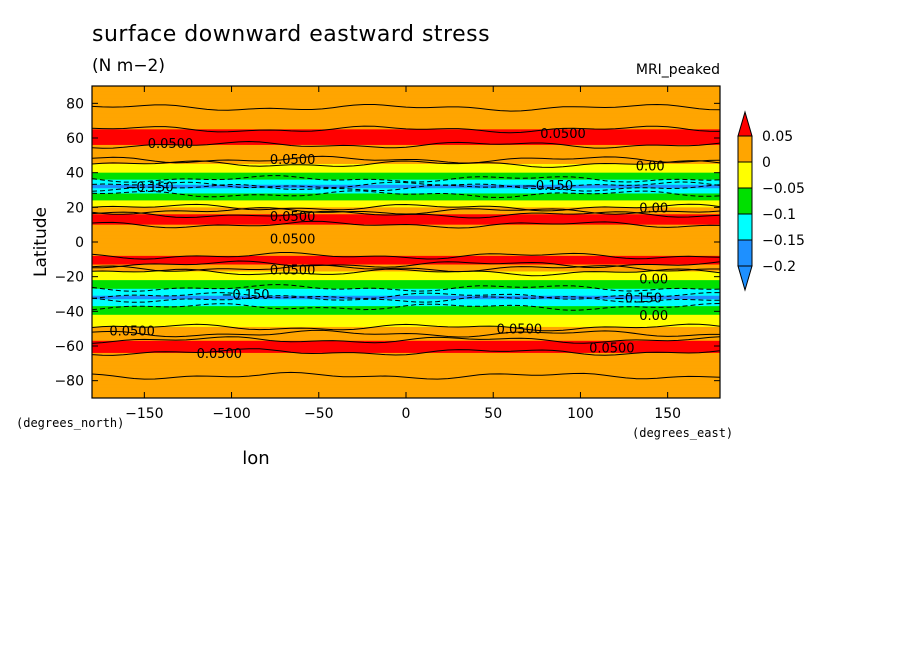 The width and height of the screenshot is (904, 654). Describe the element at coordinates (779, 215) in the screenshot. I see `colorbar-label: −0.1` at that location.